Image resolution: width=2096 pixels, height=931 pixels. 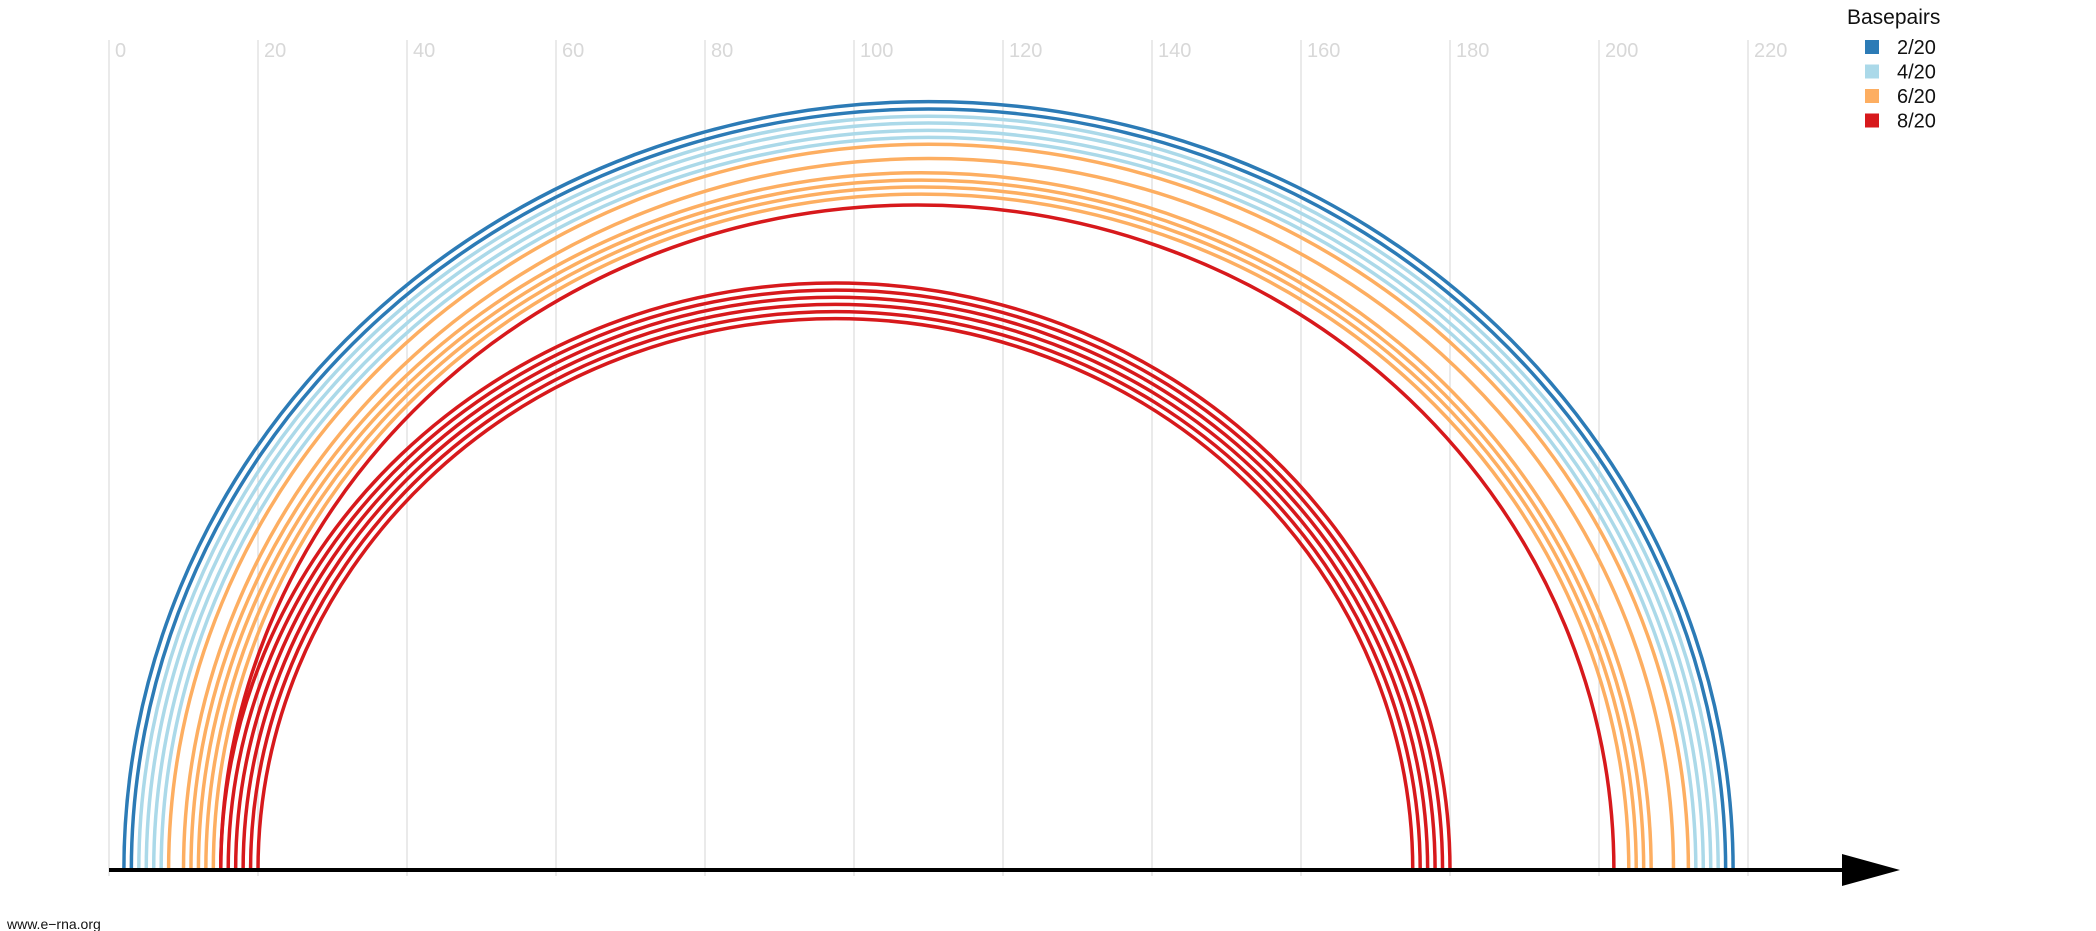 I want to click on tick-label: 100, so click(x=876, y=51).